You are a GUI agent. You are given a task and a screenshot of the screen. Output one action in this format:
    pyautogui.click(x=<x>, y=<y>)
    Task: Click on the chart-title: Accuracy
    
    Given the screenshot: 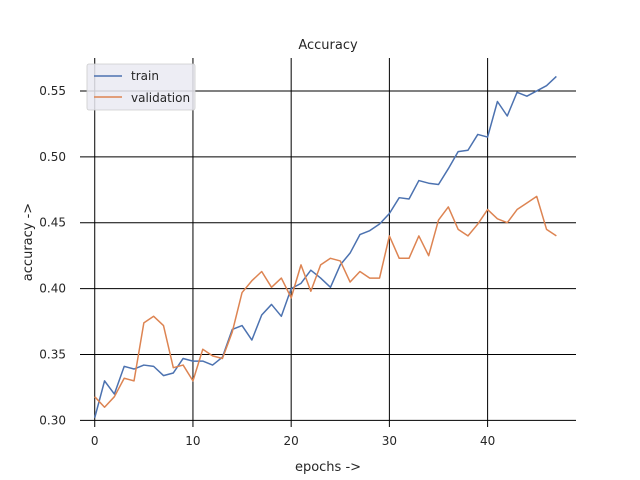 What is the action you would take?
    pyautogui.click(x=328, y=45)
    